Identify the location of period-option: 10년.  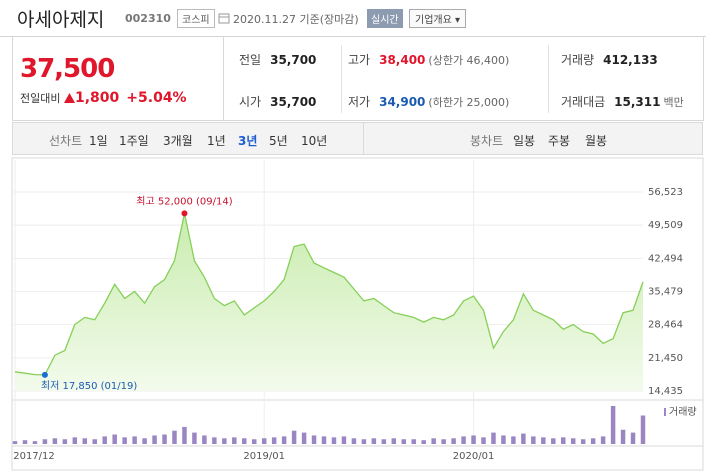
(314, 141).